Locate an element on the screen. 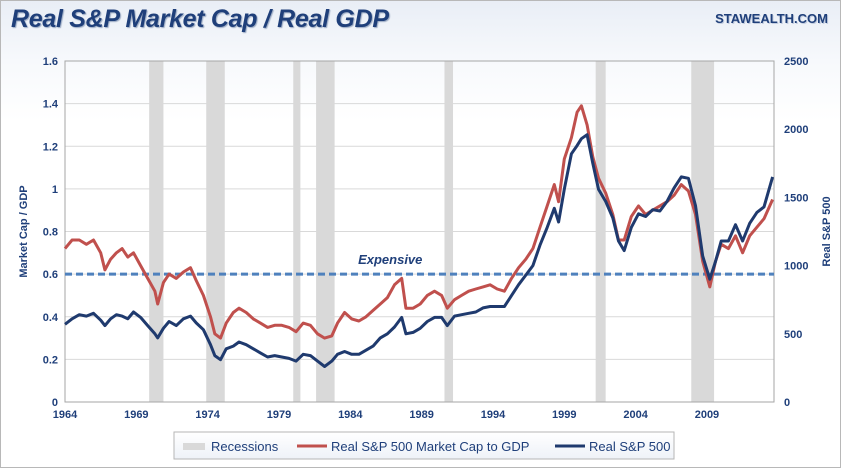  y-tick-label: 0.4 is located at coordinates (51, 318).